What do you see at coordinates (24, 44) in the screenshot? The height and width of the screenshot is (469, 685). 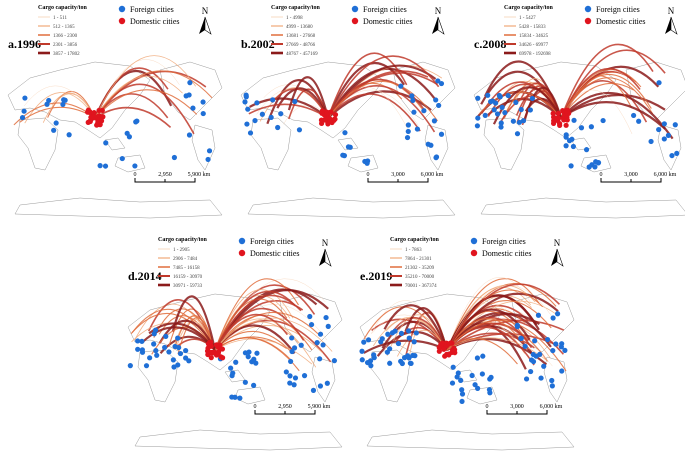 I see `panel-label: a.1996` at bounding box center [24, 44].